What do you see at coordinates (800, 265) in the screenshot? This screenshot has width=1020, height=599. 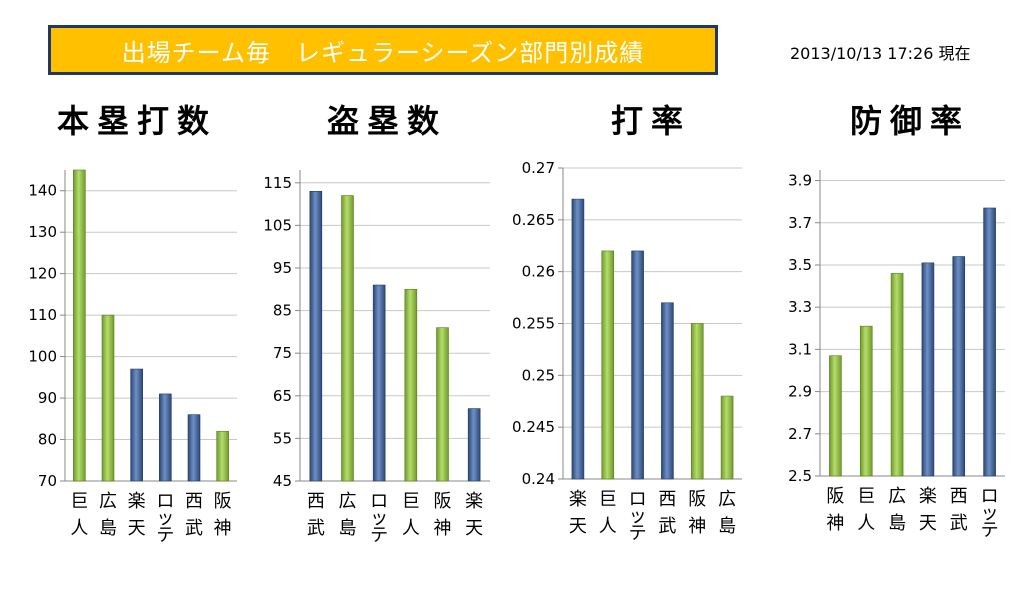 I see `y-tick-label: 3.5` at bounding box center [800, 265].